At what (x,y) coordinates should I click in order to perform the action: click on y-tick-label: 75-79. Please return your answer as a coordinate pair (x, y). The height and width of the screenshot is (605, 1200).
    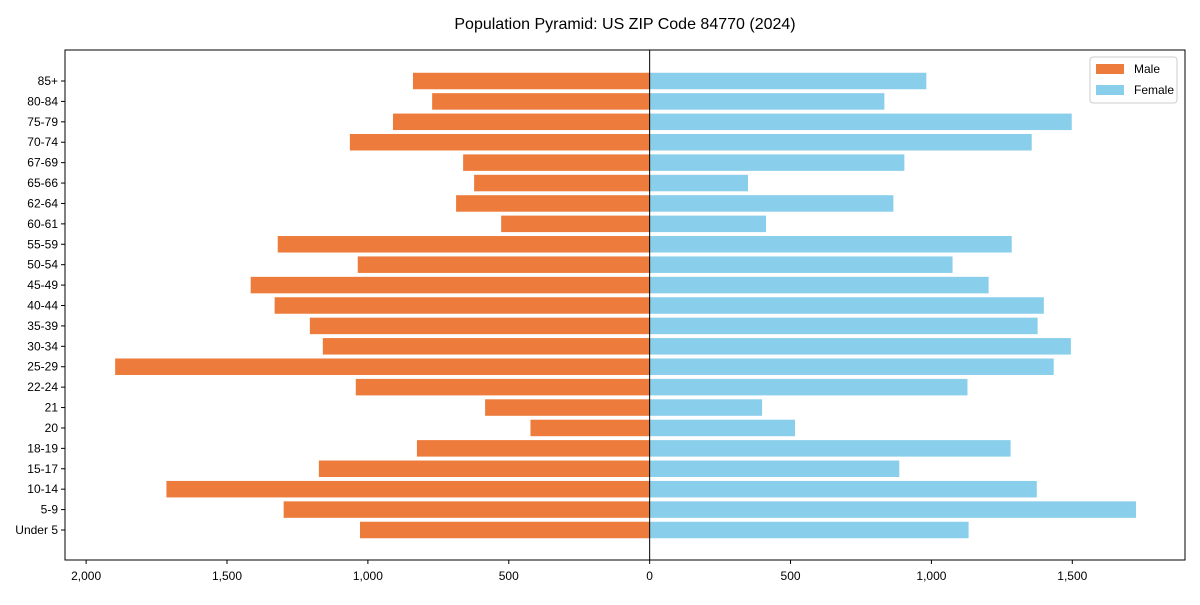
    Looking at the image, I should click on (42, 122).